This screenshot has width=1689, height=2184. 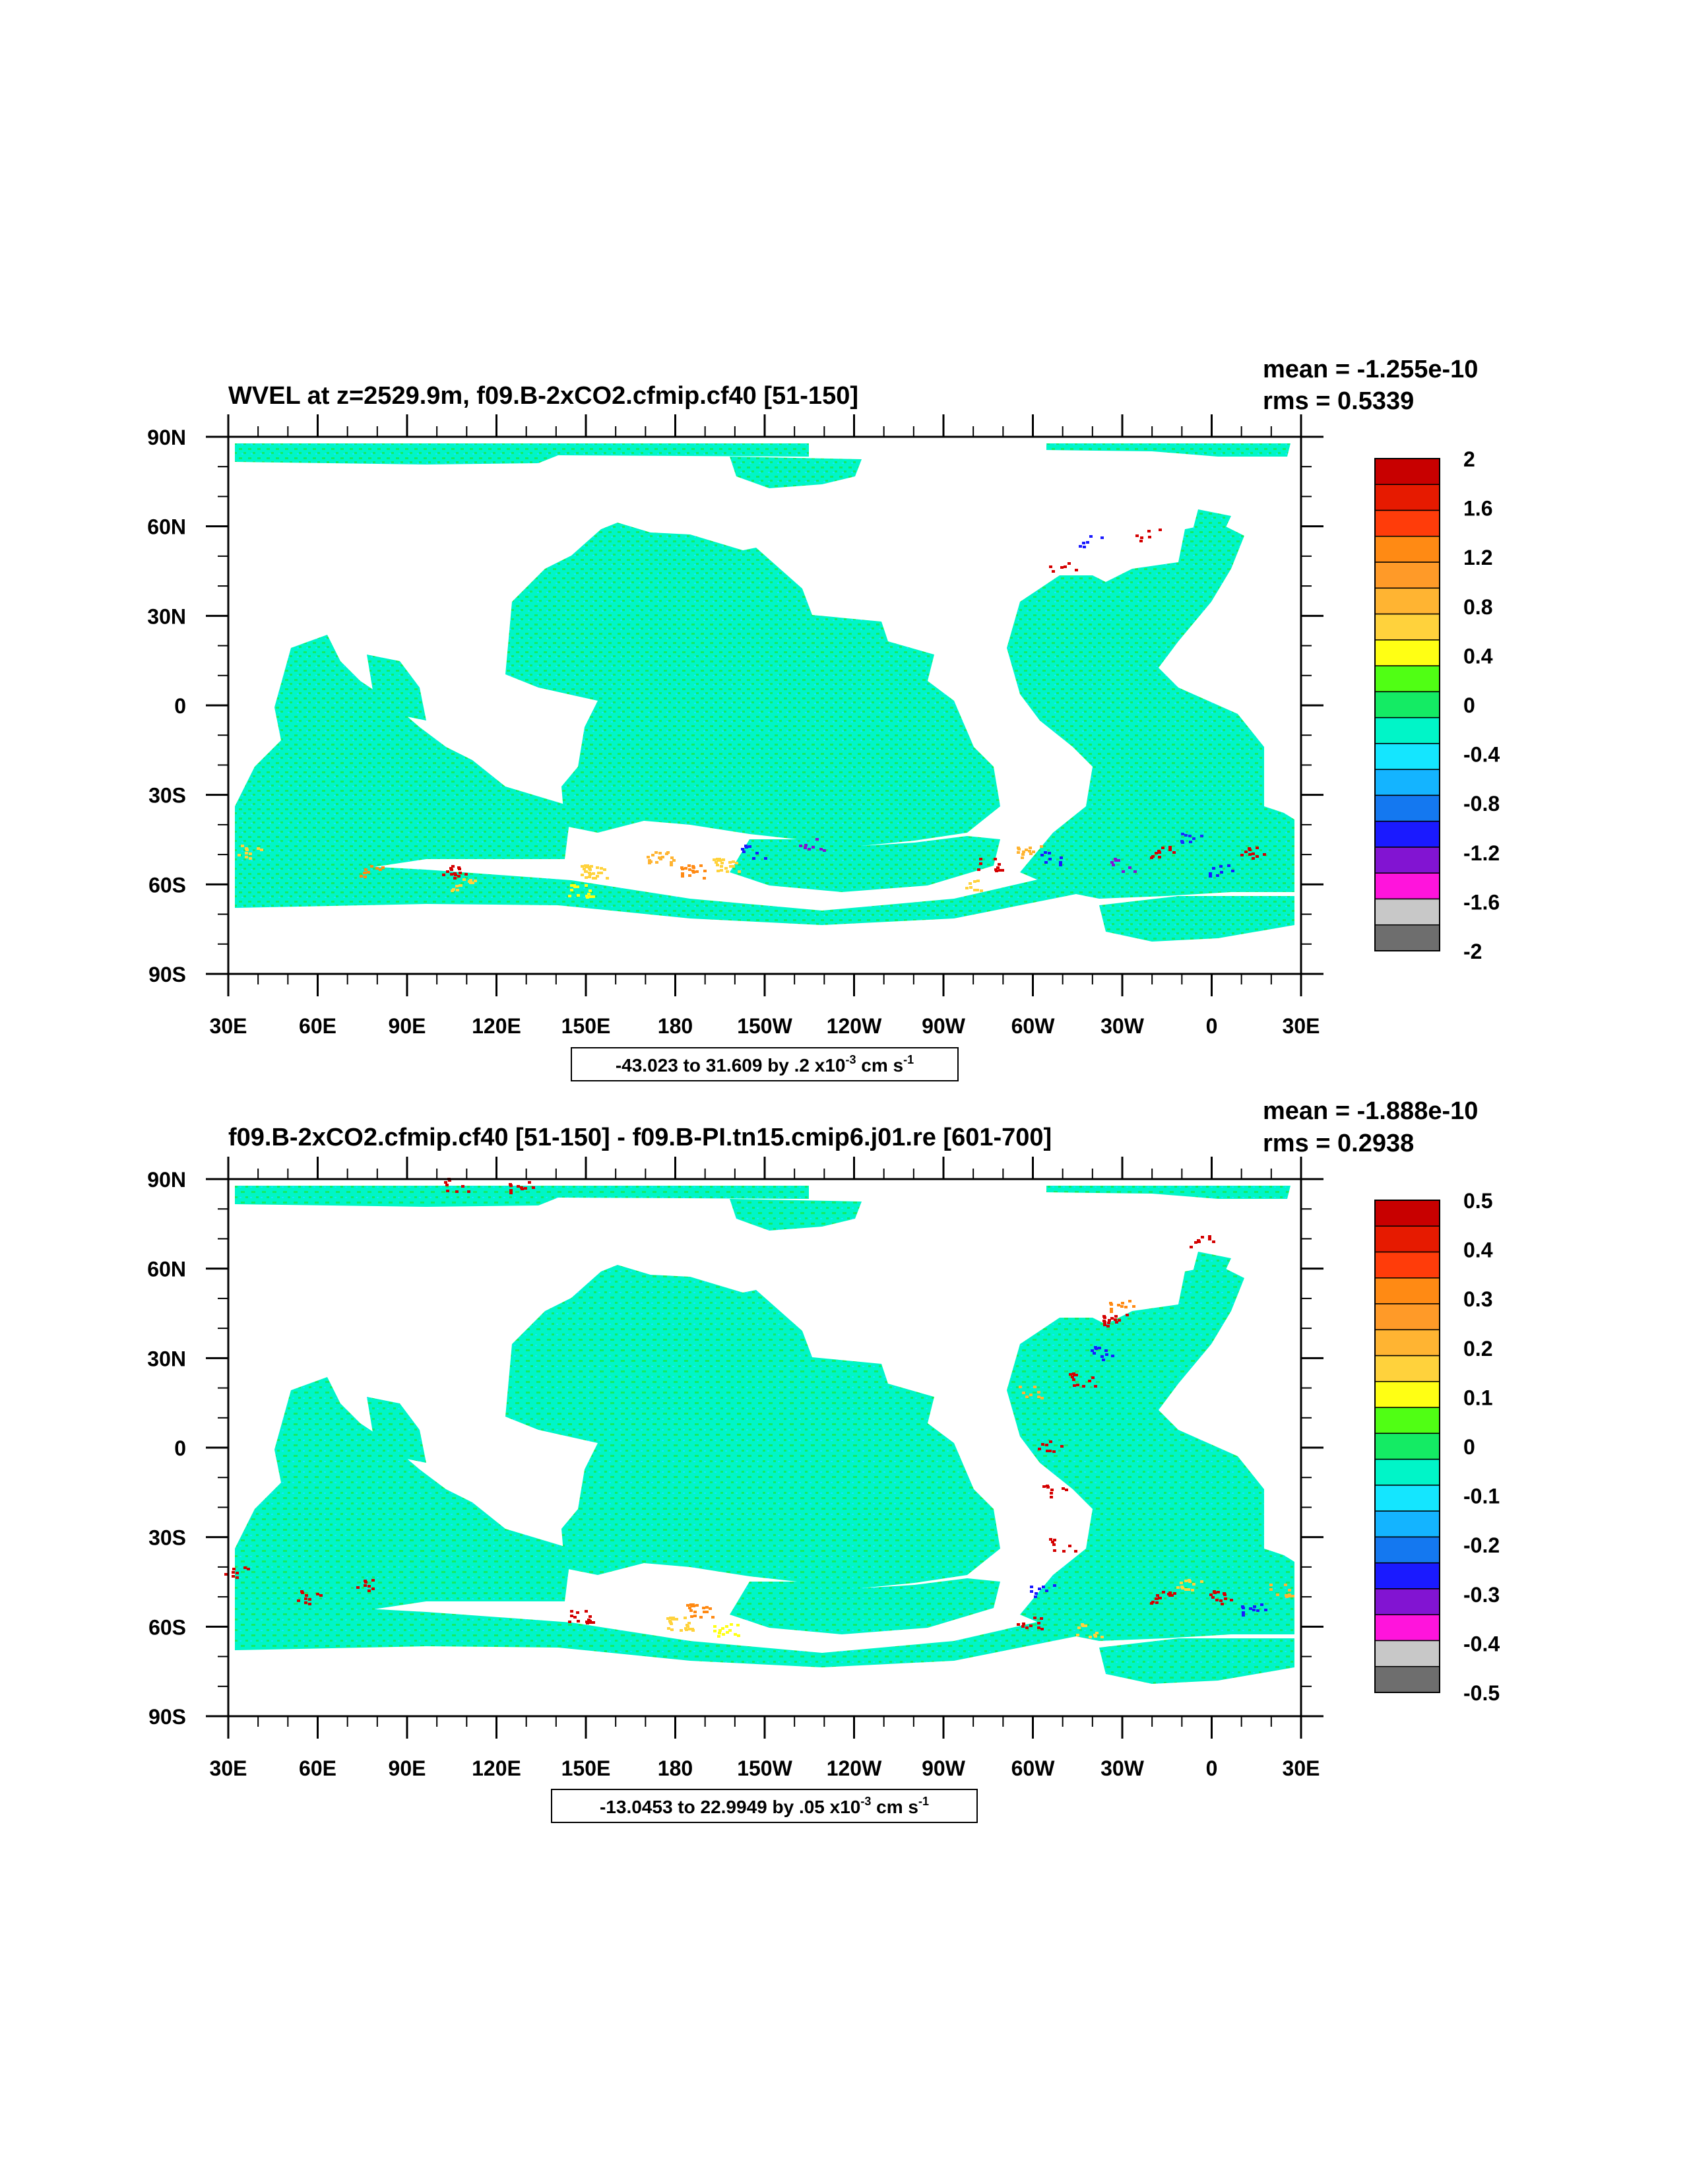 What do you see at coordinates (1481, 1545) in the screenshot?
I see `colorbar-label: -0.2` at bounding box center [1481, 1545].